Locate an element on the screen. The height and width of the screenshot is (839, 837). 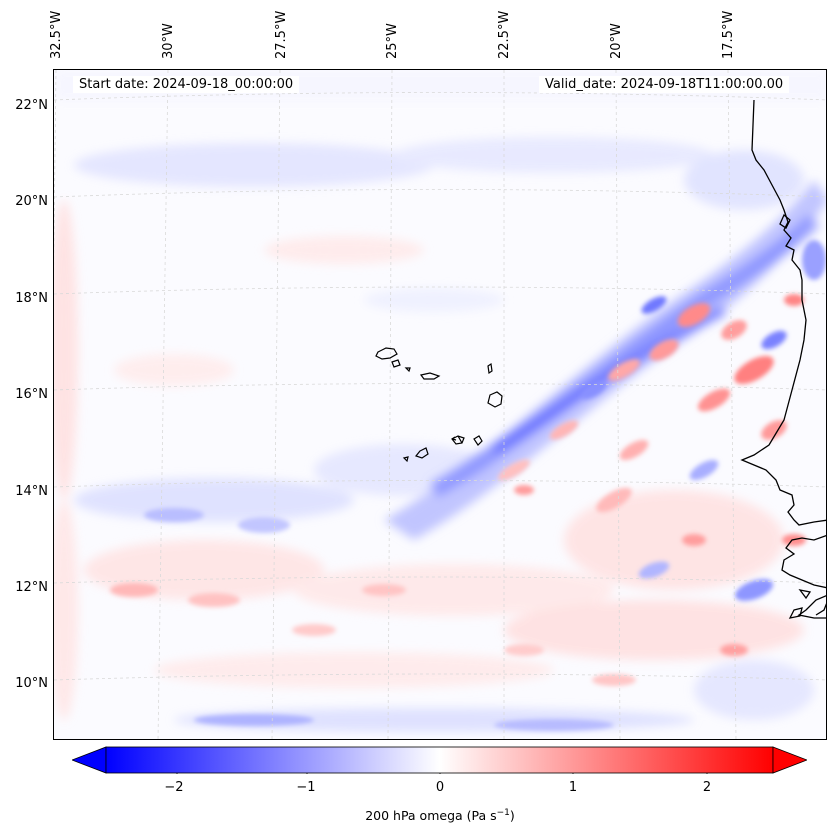
cape-verde-islands is located at coordinates (439, 405).